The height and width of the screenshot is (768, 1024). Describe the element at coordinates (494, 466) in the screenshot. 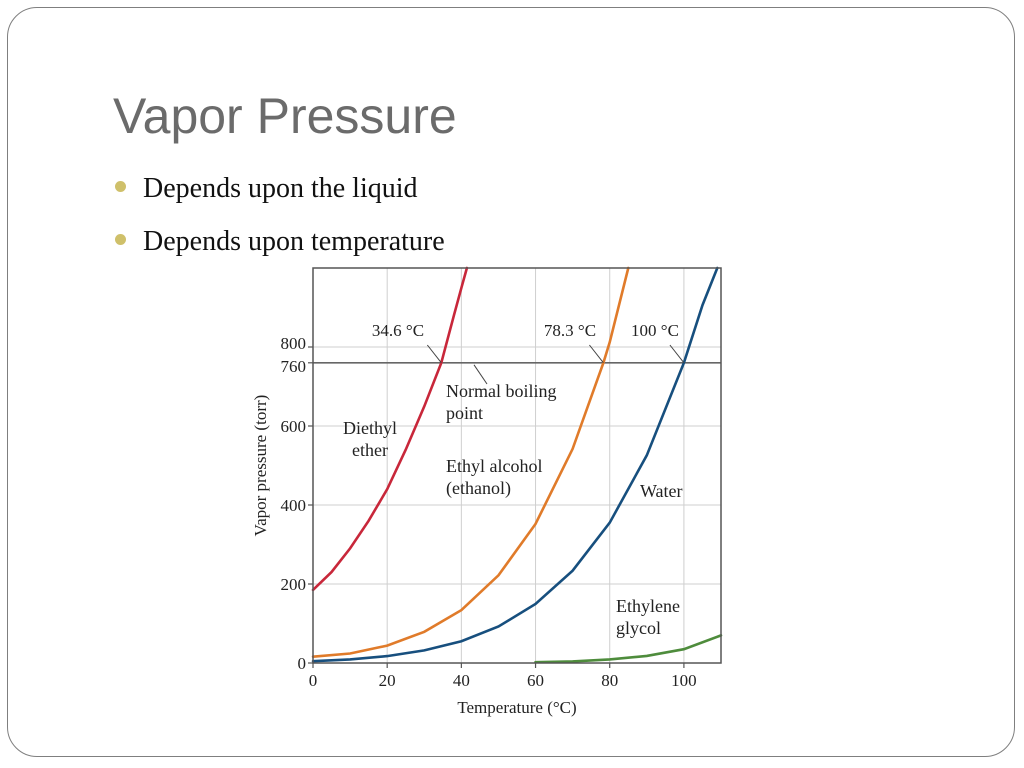

I see `series-label: Ethyl alcohol` at that location.